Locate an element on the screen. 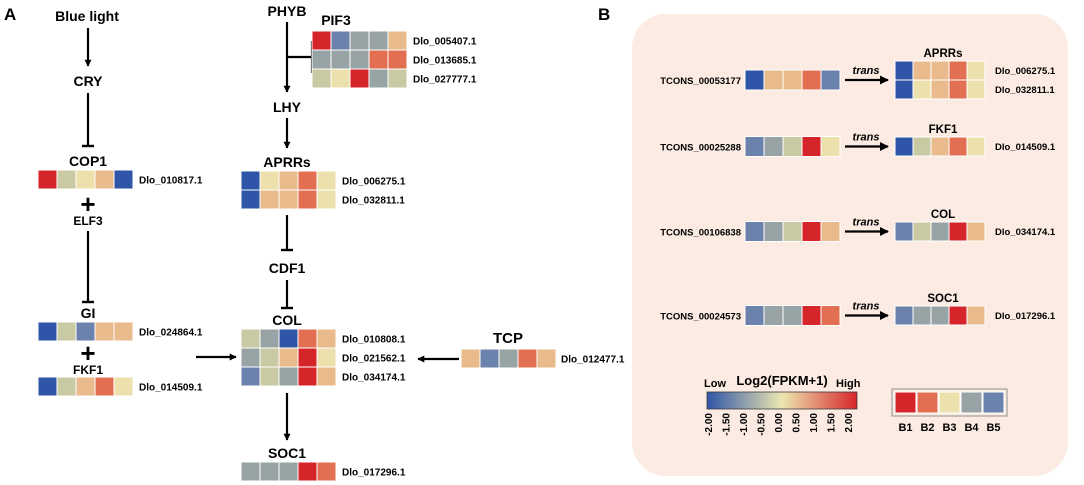  target-gene-label: FKF1 is located at coordinates (943, 130).